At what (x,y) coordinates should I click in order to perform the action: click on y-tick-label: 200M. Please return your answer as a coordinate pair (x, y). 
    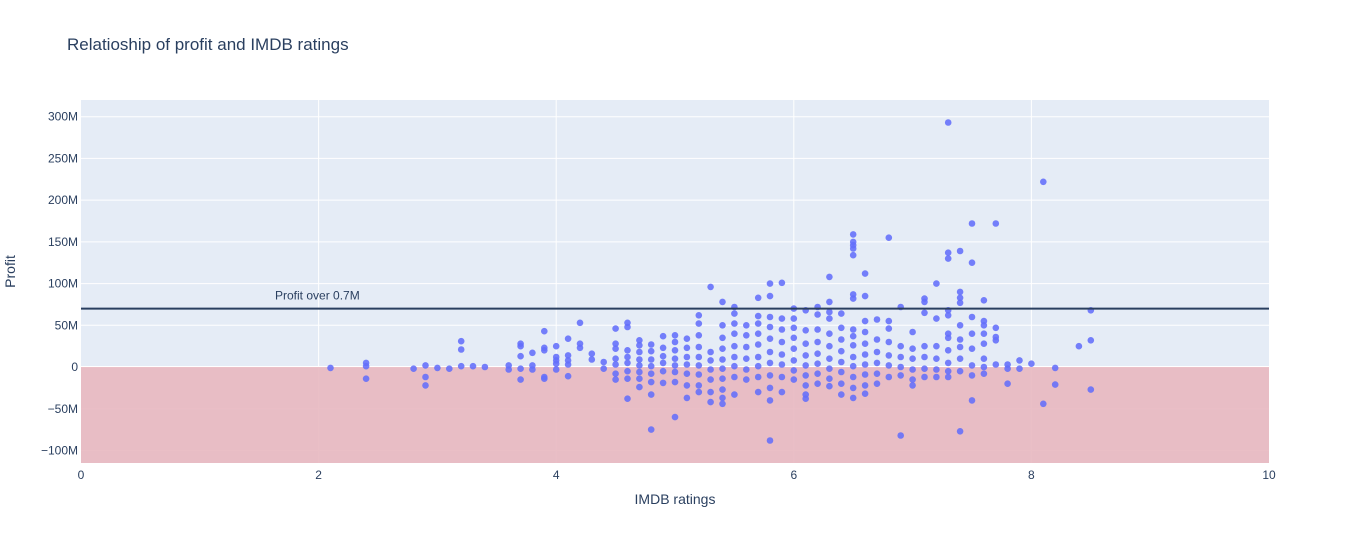
    Looking at the image, I should click on (63, 200).